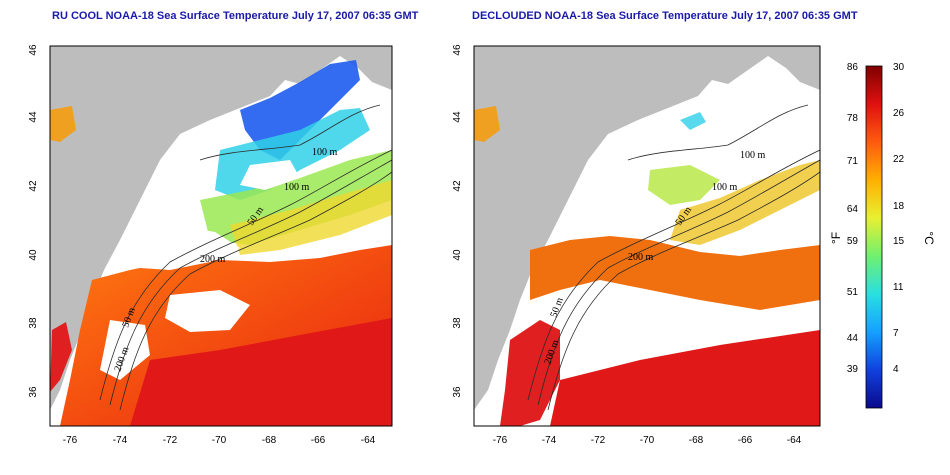  I want to click on left-x-tick: -72, so click(170, 440).